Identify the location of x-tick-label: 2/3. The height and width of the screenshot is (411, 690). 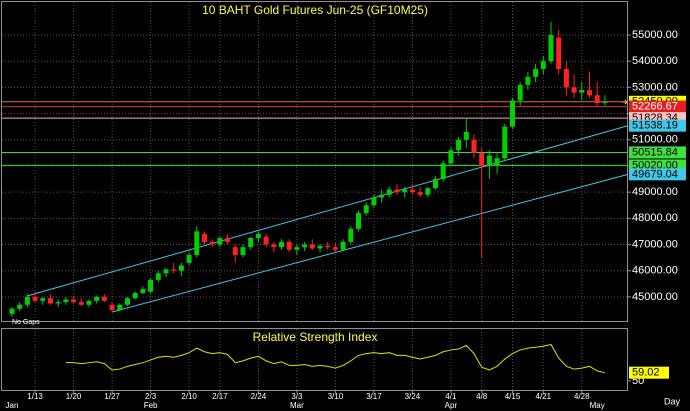
(151, 396).